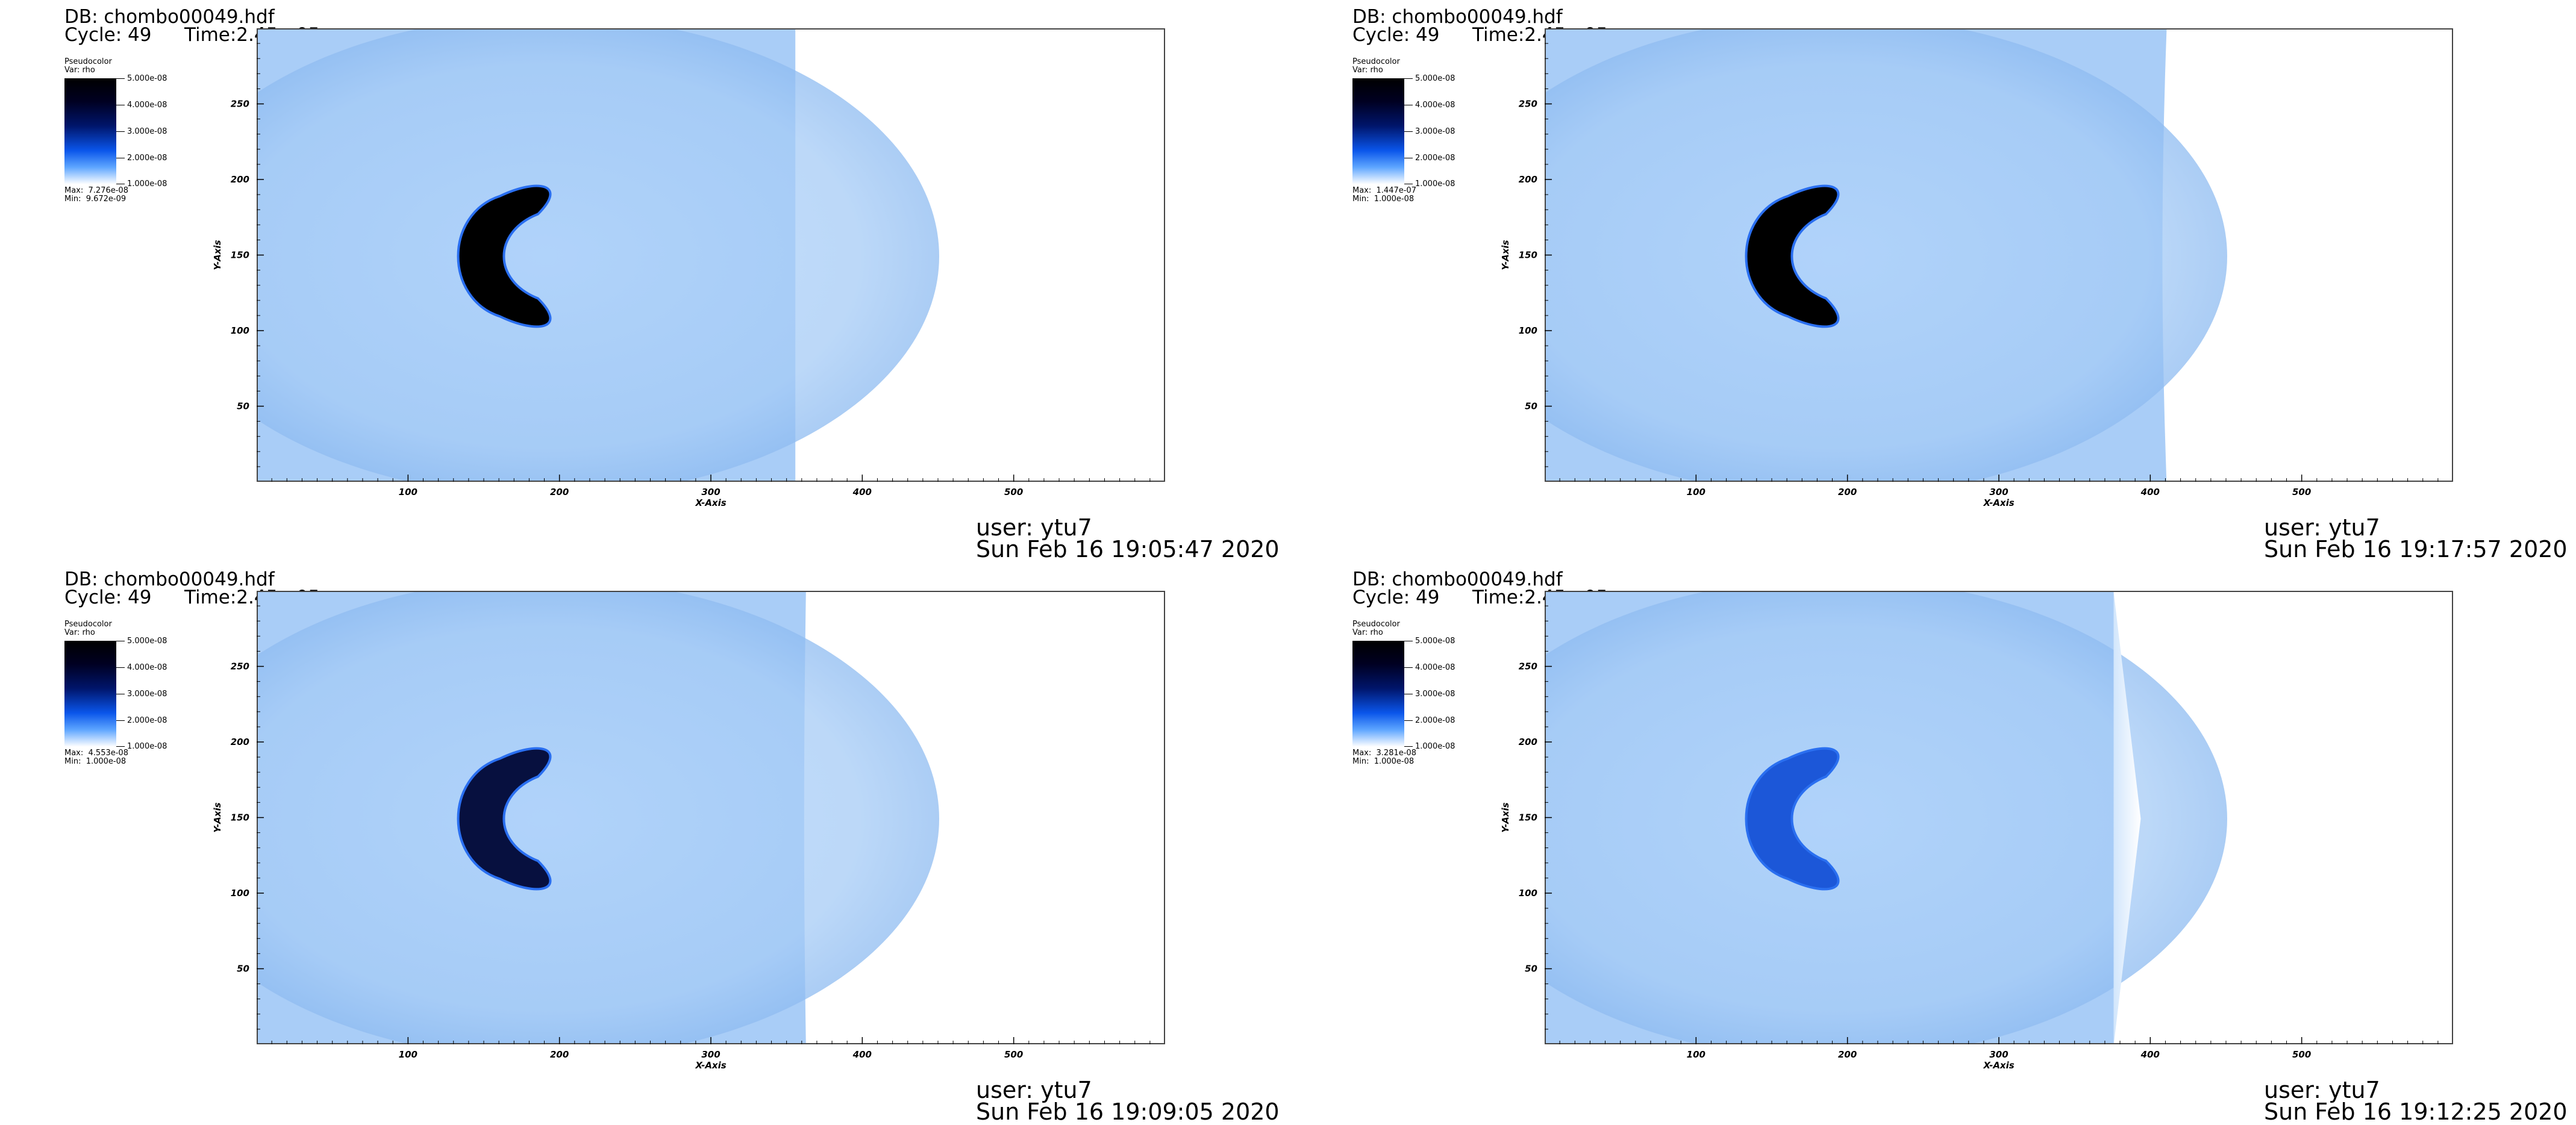 The width and height of the screenshot is (2576, 1125). Describe the element at coordinates (1528, 666) in the screenshot. I see `y-tick-label: 250` at that location.